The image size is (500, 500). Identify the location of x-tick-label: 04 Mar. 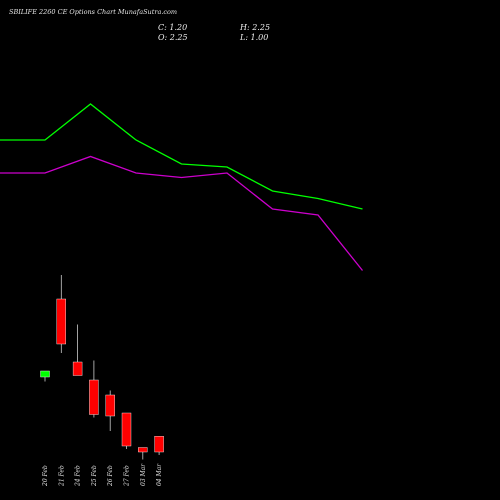
(159, 474).